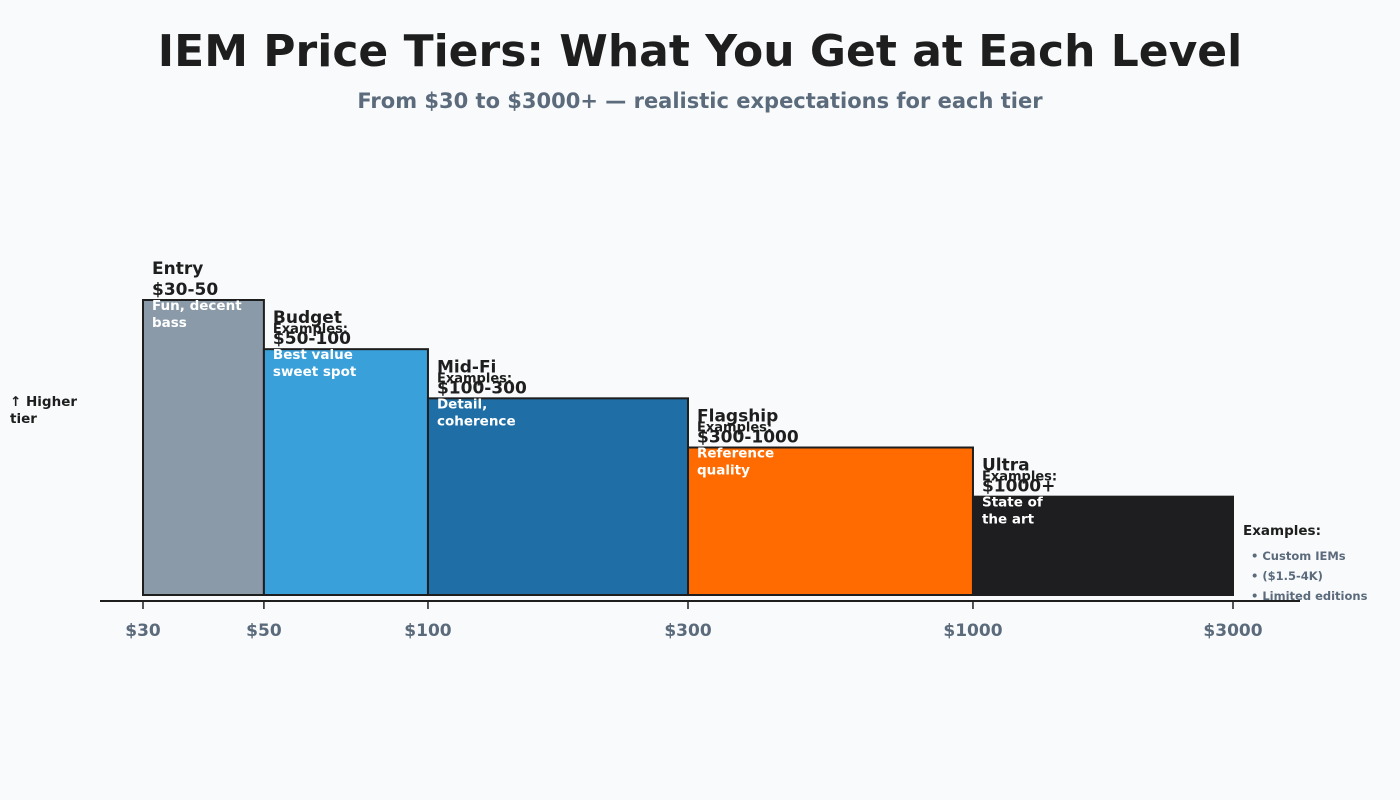 The image size is (1400, 800). Describe the element at coordinates (482, 388) in the screenshot. I see `tier-range-mid-fi: $100-300` at that location.